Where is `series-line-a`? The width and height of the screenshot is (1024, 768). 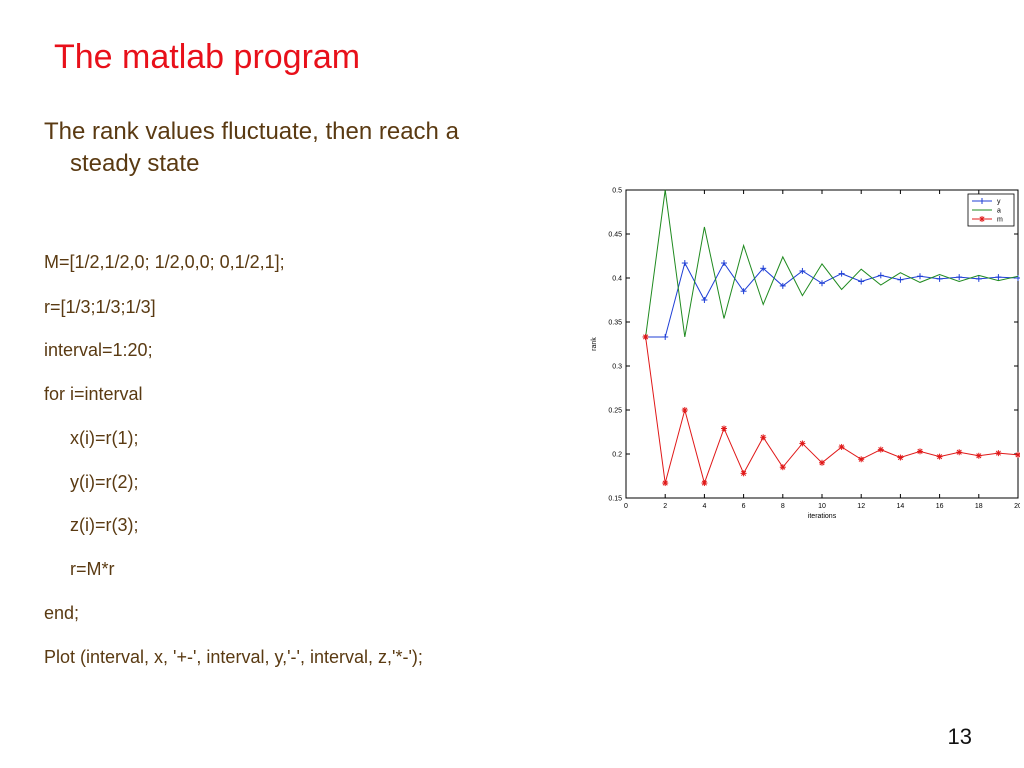
series-line-a is located at coordinates (832, 263).